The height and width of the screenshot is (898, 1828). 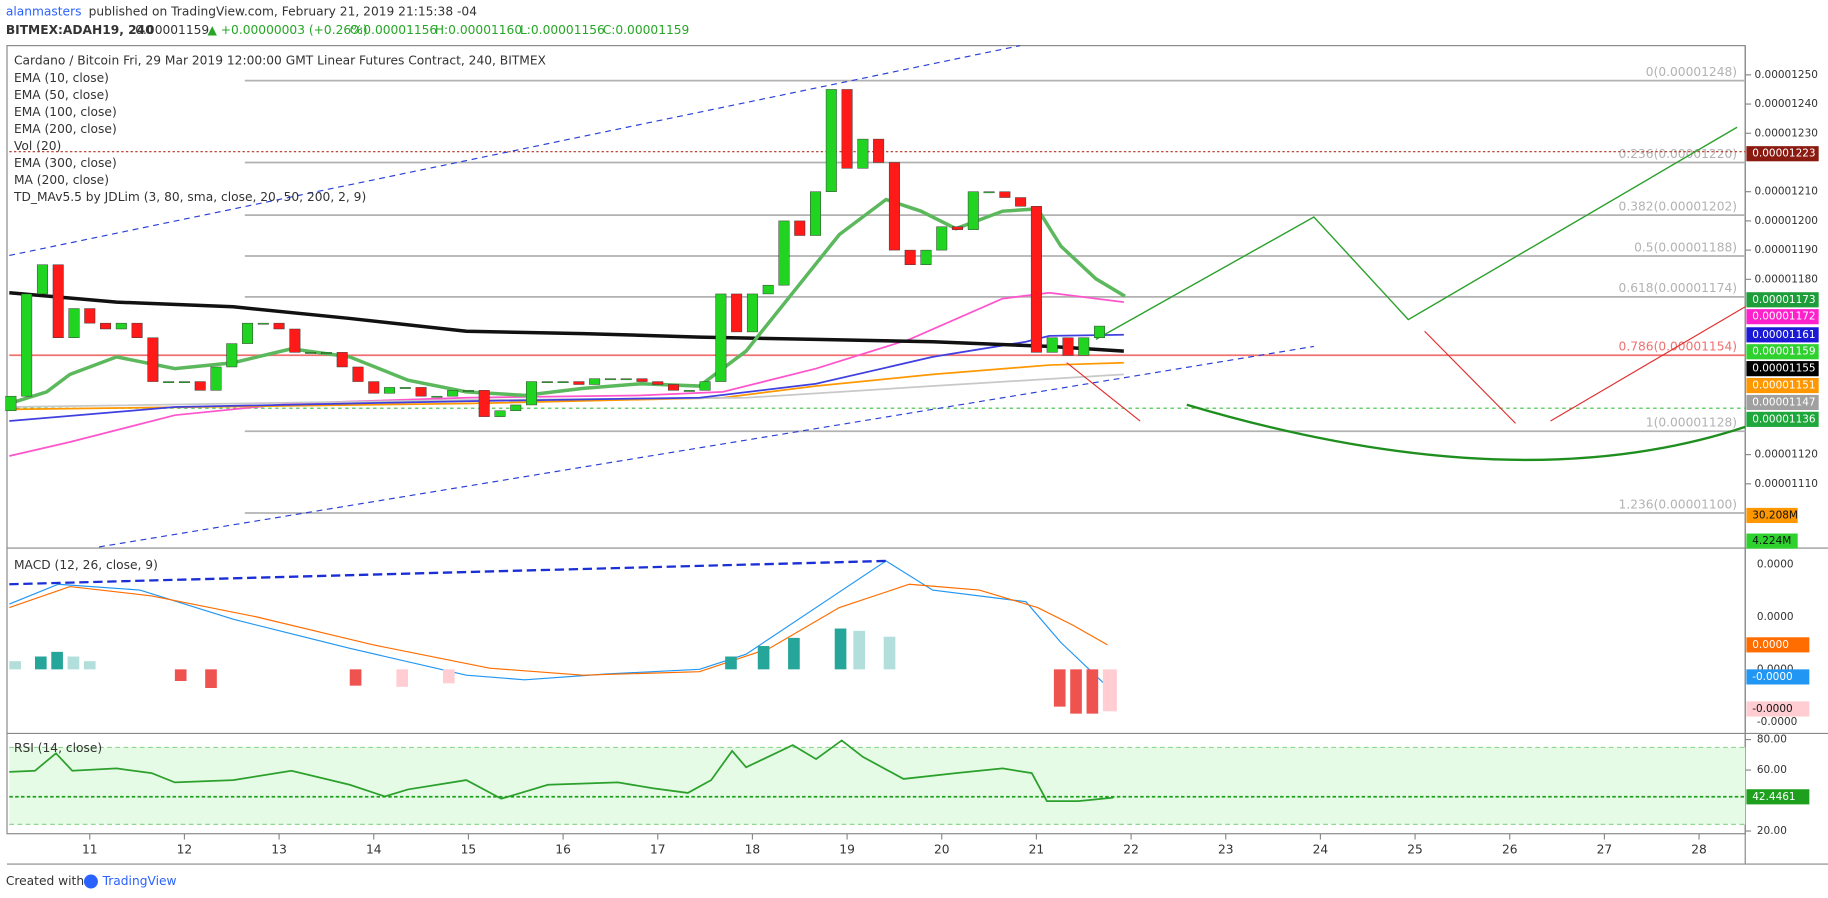 What do you see at coordinates (61, 78) in the screenshot?
I see `indicator-label: EMA (10, close)` at bounding box center [61, 78].